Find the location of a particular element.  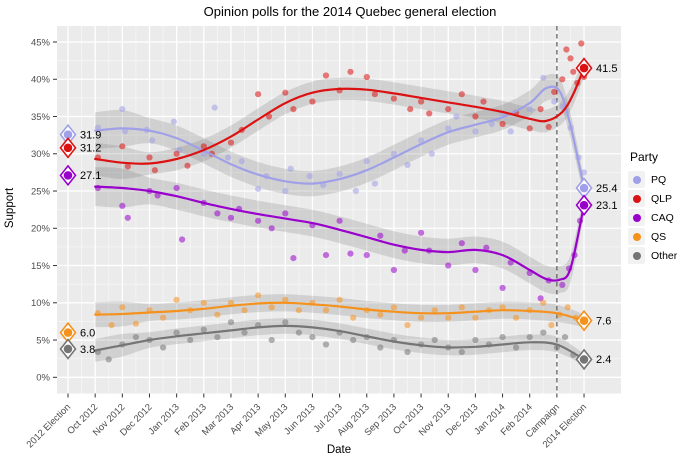

result-label: 6.0 is located at coordinates (87, 333).